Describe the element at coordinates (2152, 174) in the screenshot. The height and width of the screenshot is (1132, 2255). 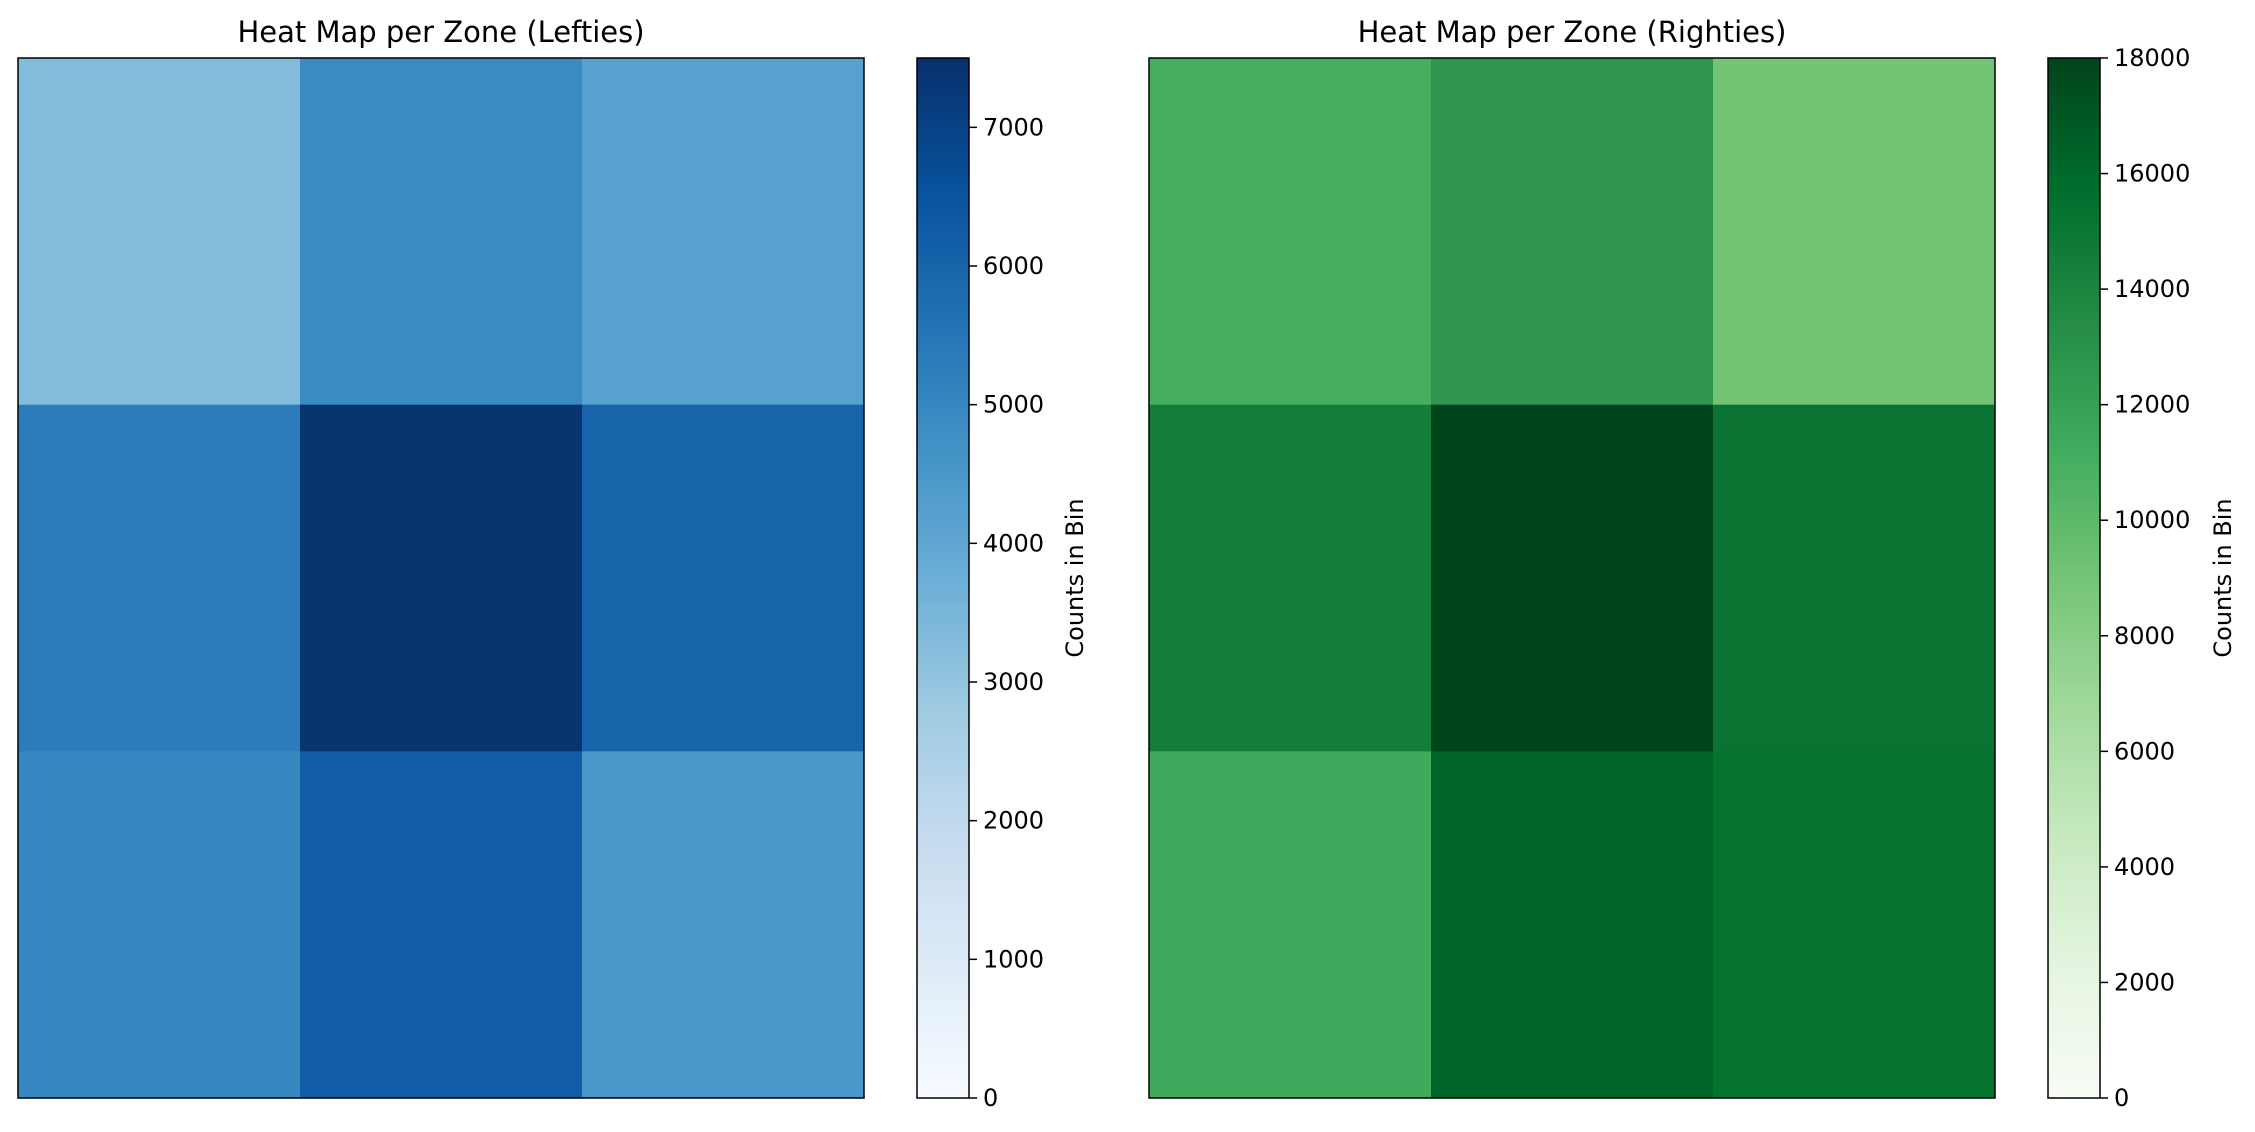
I see `righties-colorbar-tick-label: 16000` at that location.